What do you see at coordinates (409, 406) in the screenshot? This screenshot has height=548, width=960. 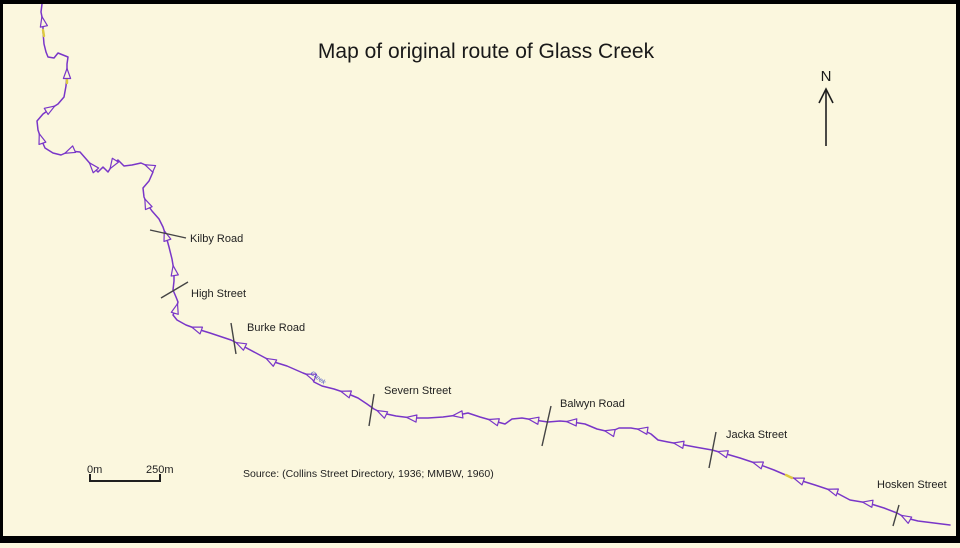 I see `street-crossing-severn-street: Severn Street` at bounding box center [409, 406].